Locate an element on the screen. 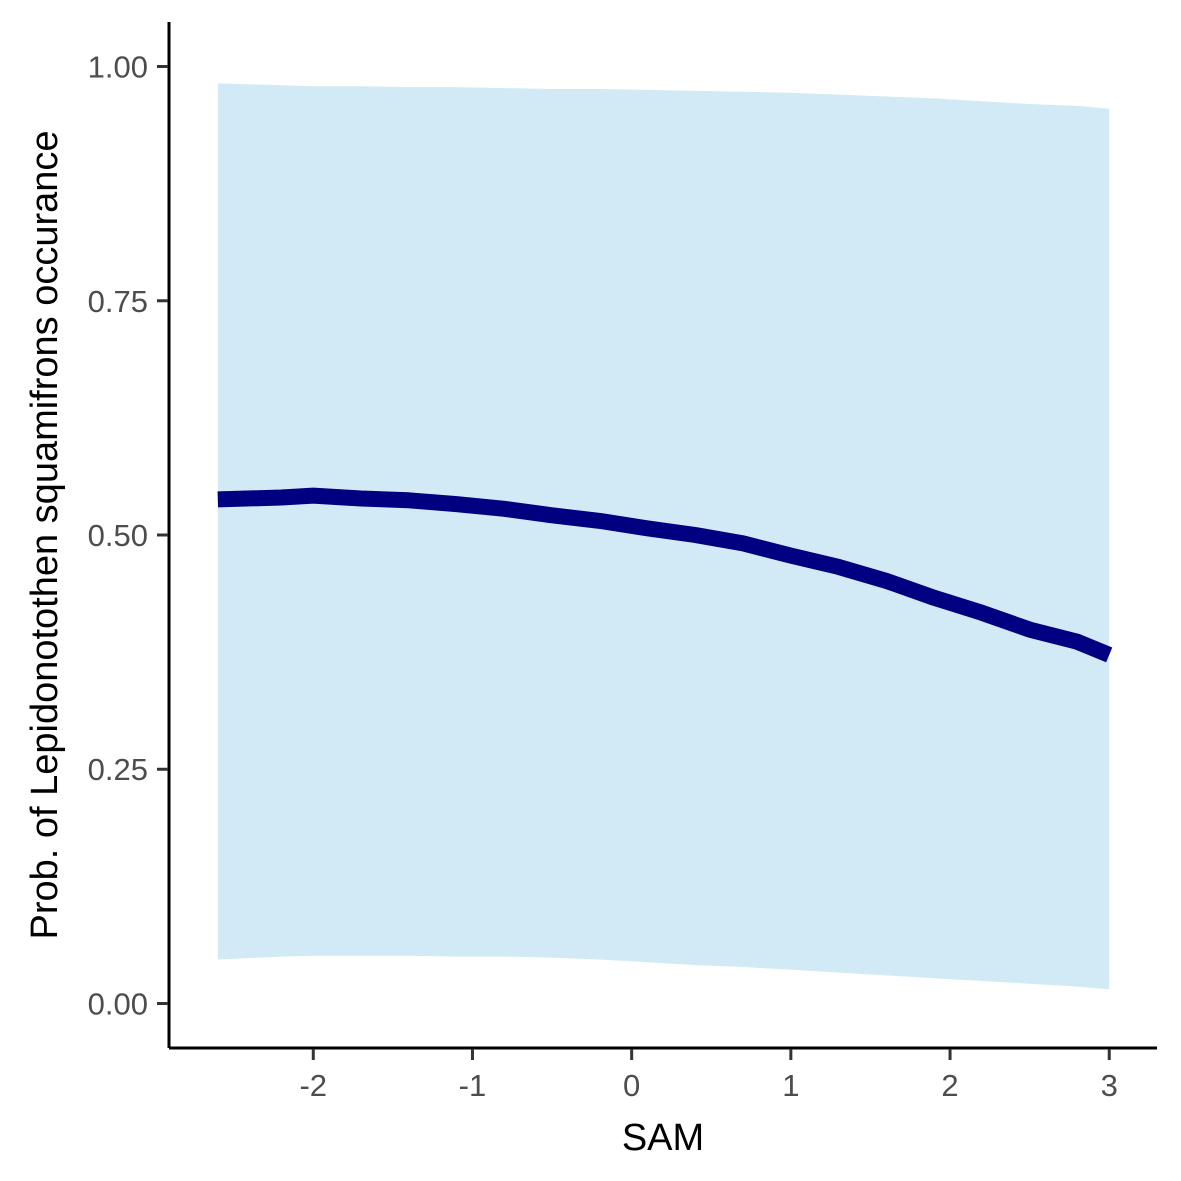  x-tick-label: 1 is located at coordinates (790, 1085).